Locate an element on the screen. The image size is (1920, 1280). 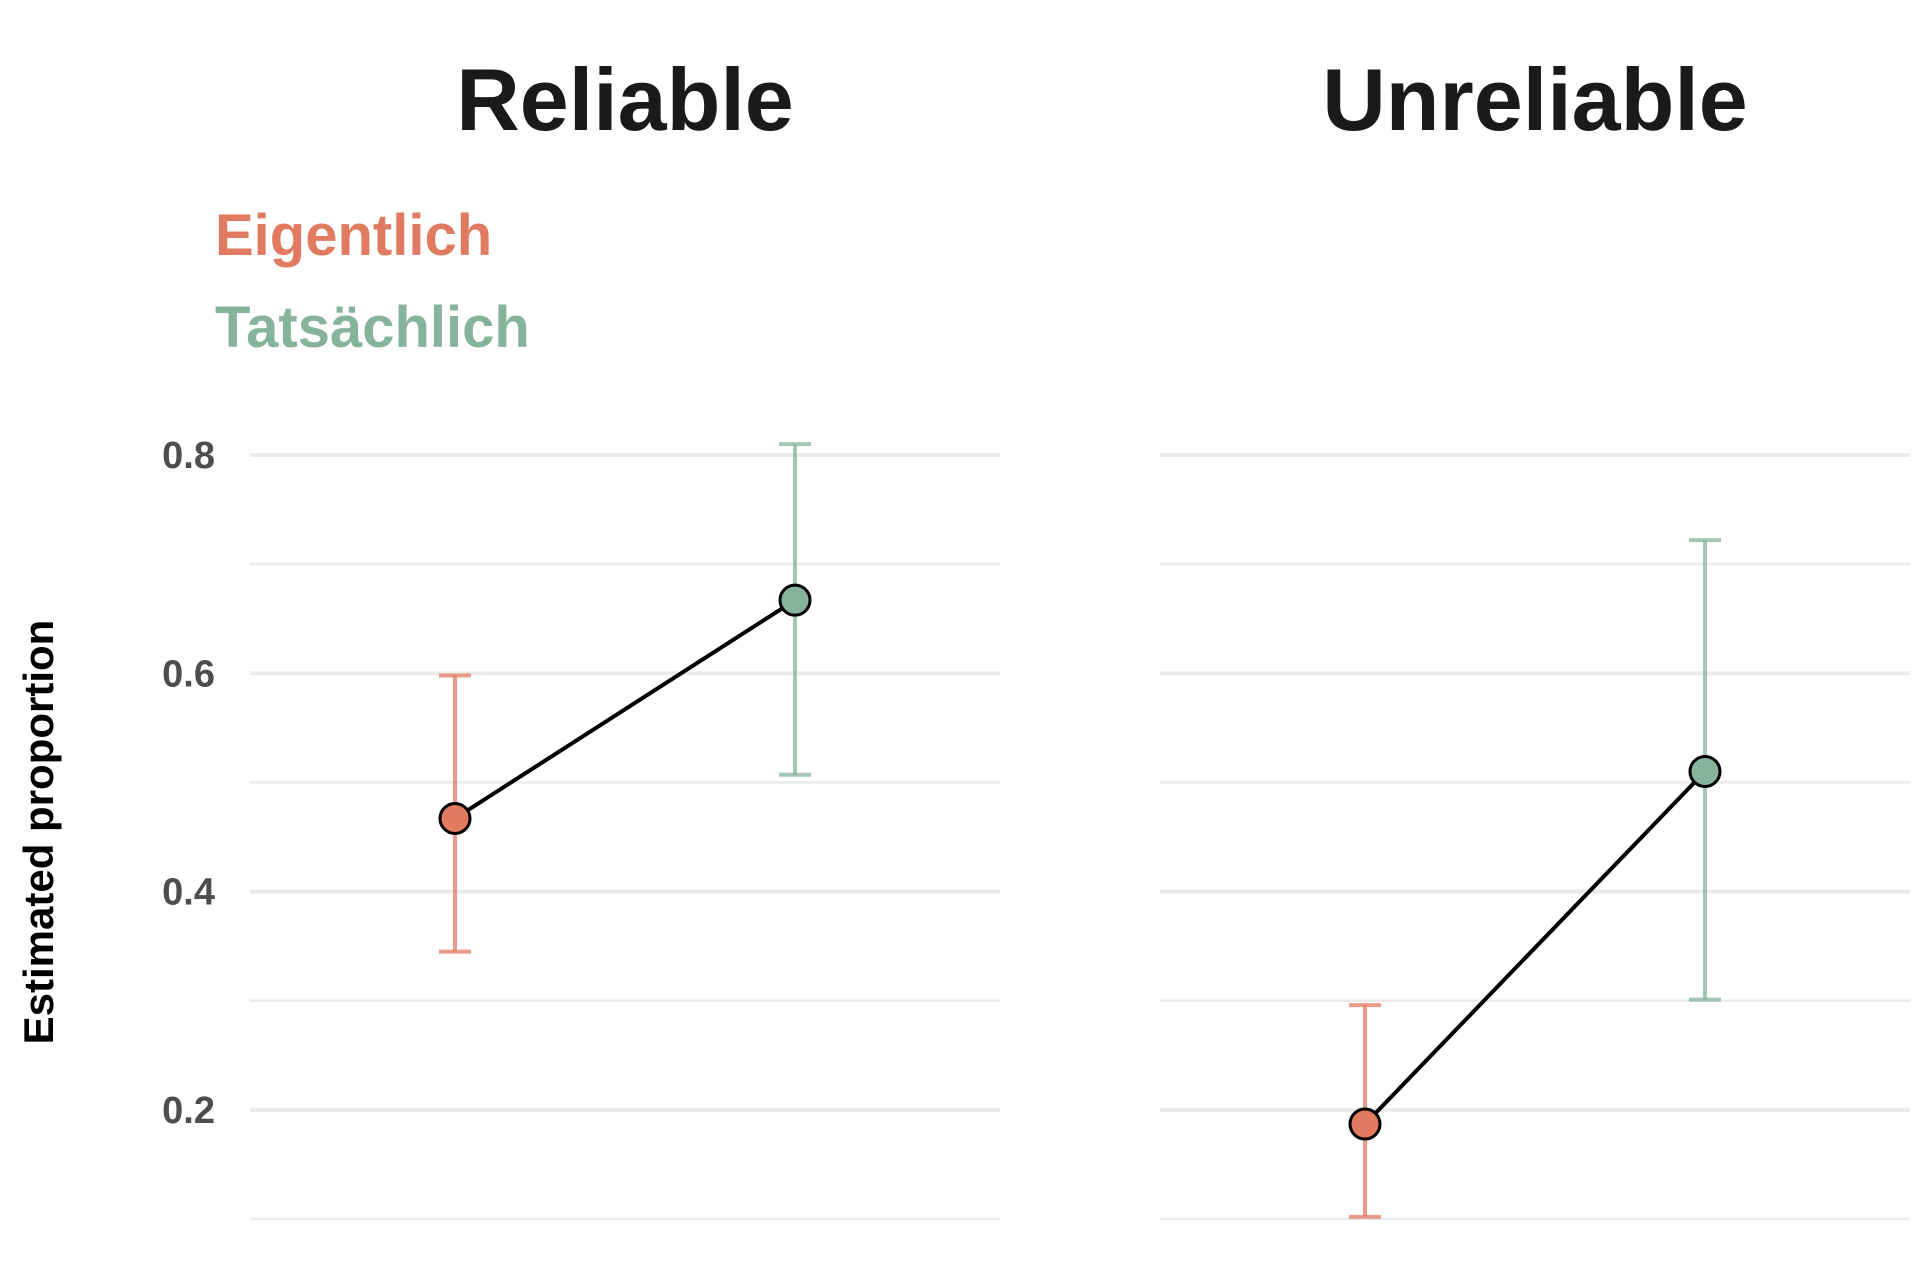
legend-entry-eigentlich: Eigentlich is located at coordinates (353, 235).